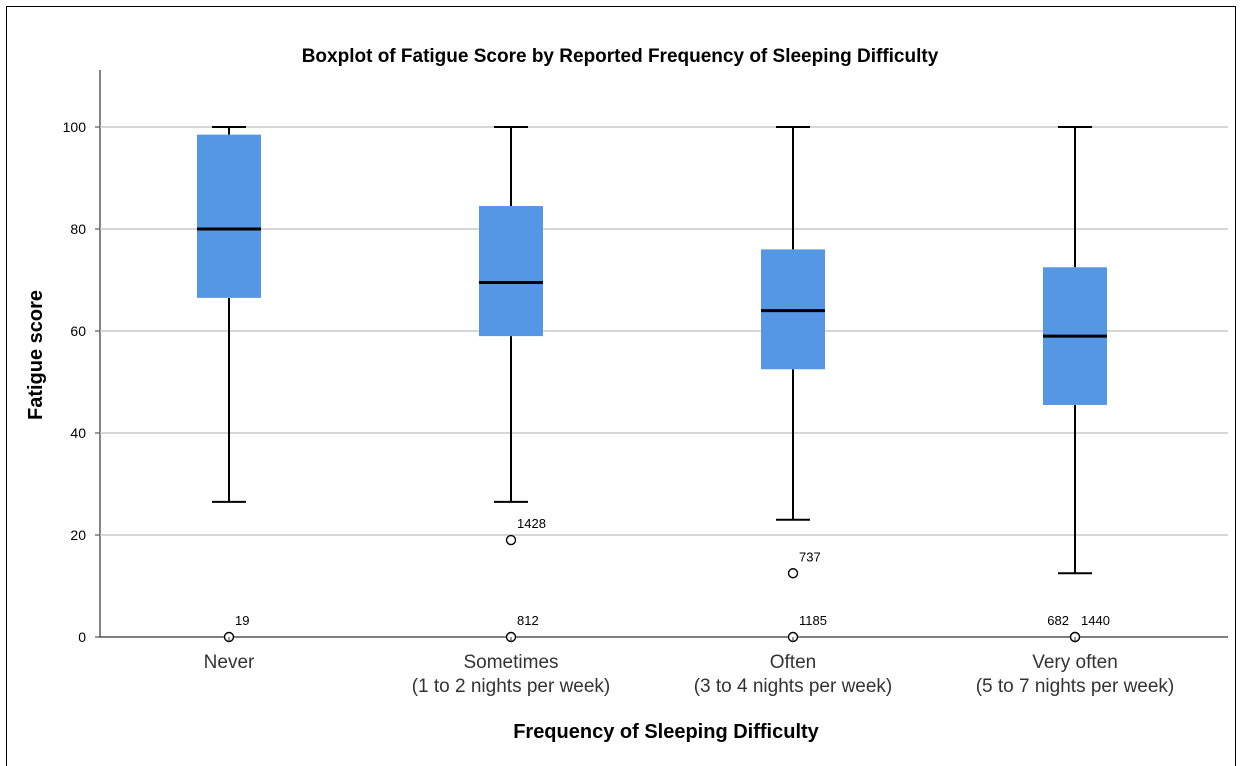  What do you see at coordinates (528, 620) in the screenshot?
I see `outlier-label: 812` at bounding box center [528, 620].